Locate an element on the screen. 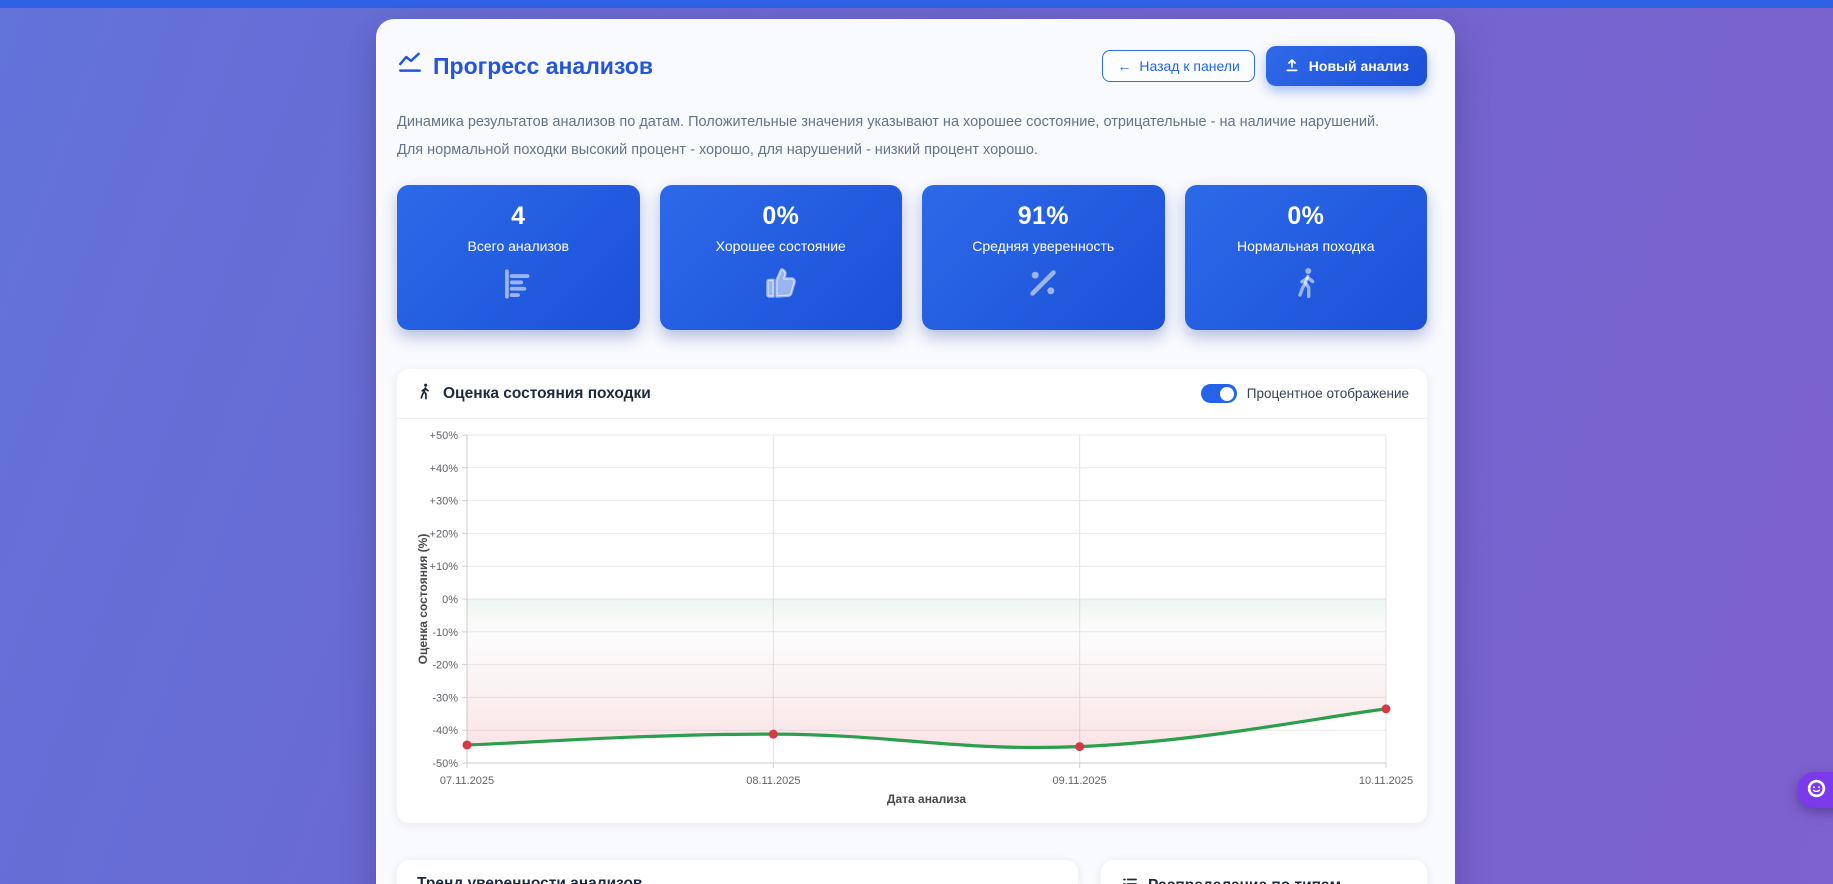  stat-card-good-state: 0% Хорошее состояние is located at coordinates (781, 257).